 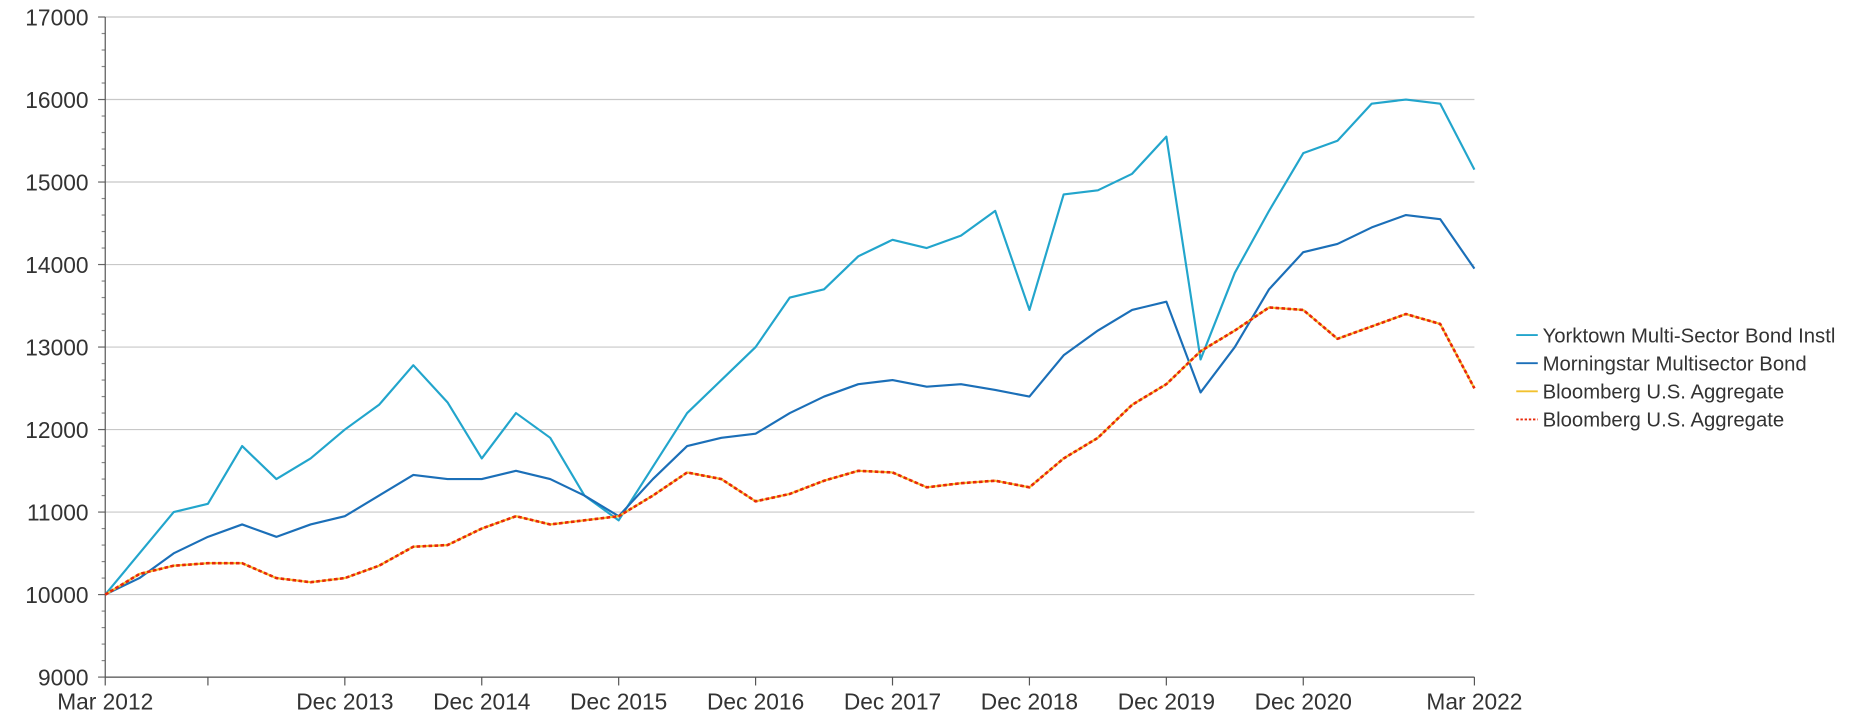 I want to click on y-tick-label: 11000, so click(x=58, y=512).